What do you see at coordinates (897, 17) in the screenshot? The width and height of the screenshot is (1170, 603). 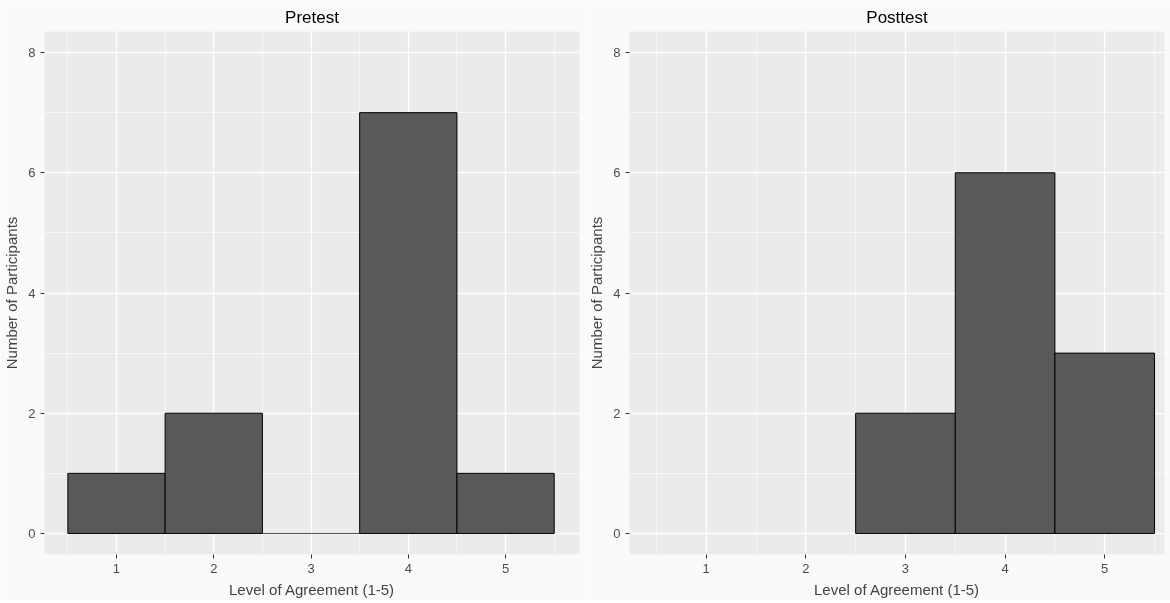 I see `chart-title: Posttest` at bounding box center [897, 17].